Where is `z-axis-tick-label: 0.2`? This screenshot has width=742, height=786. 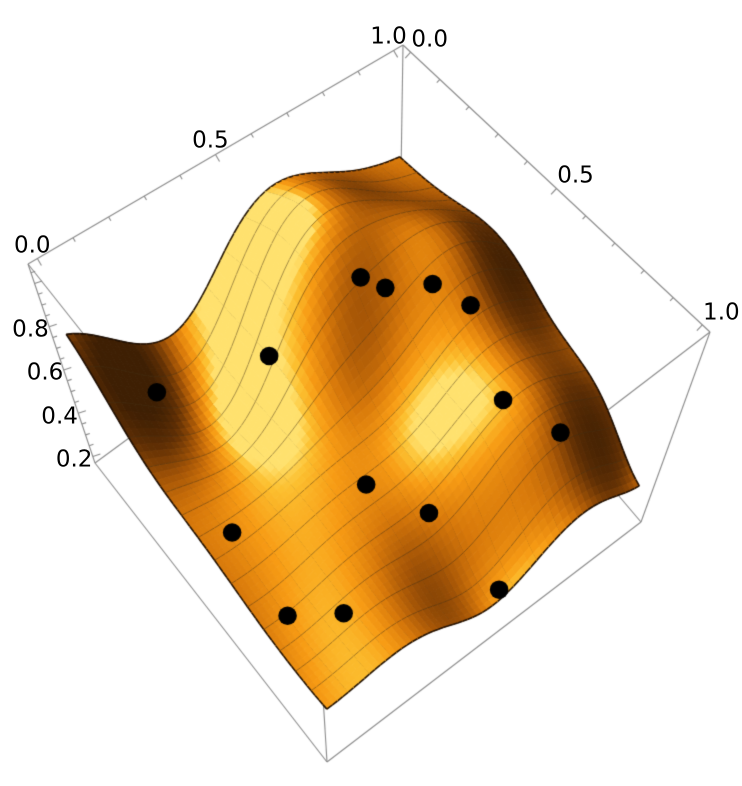
z-axis-tick-label: 0.2 is located at coordinates (74, 459).